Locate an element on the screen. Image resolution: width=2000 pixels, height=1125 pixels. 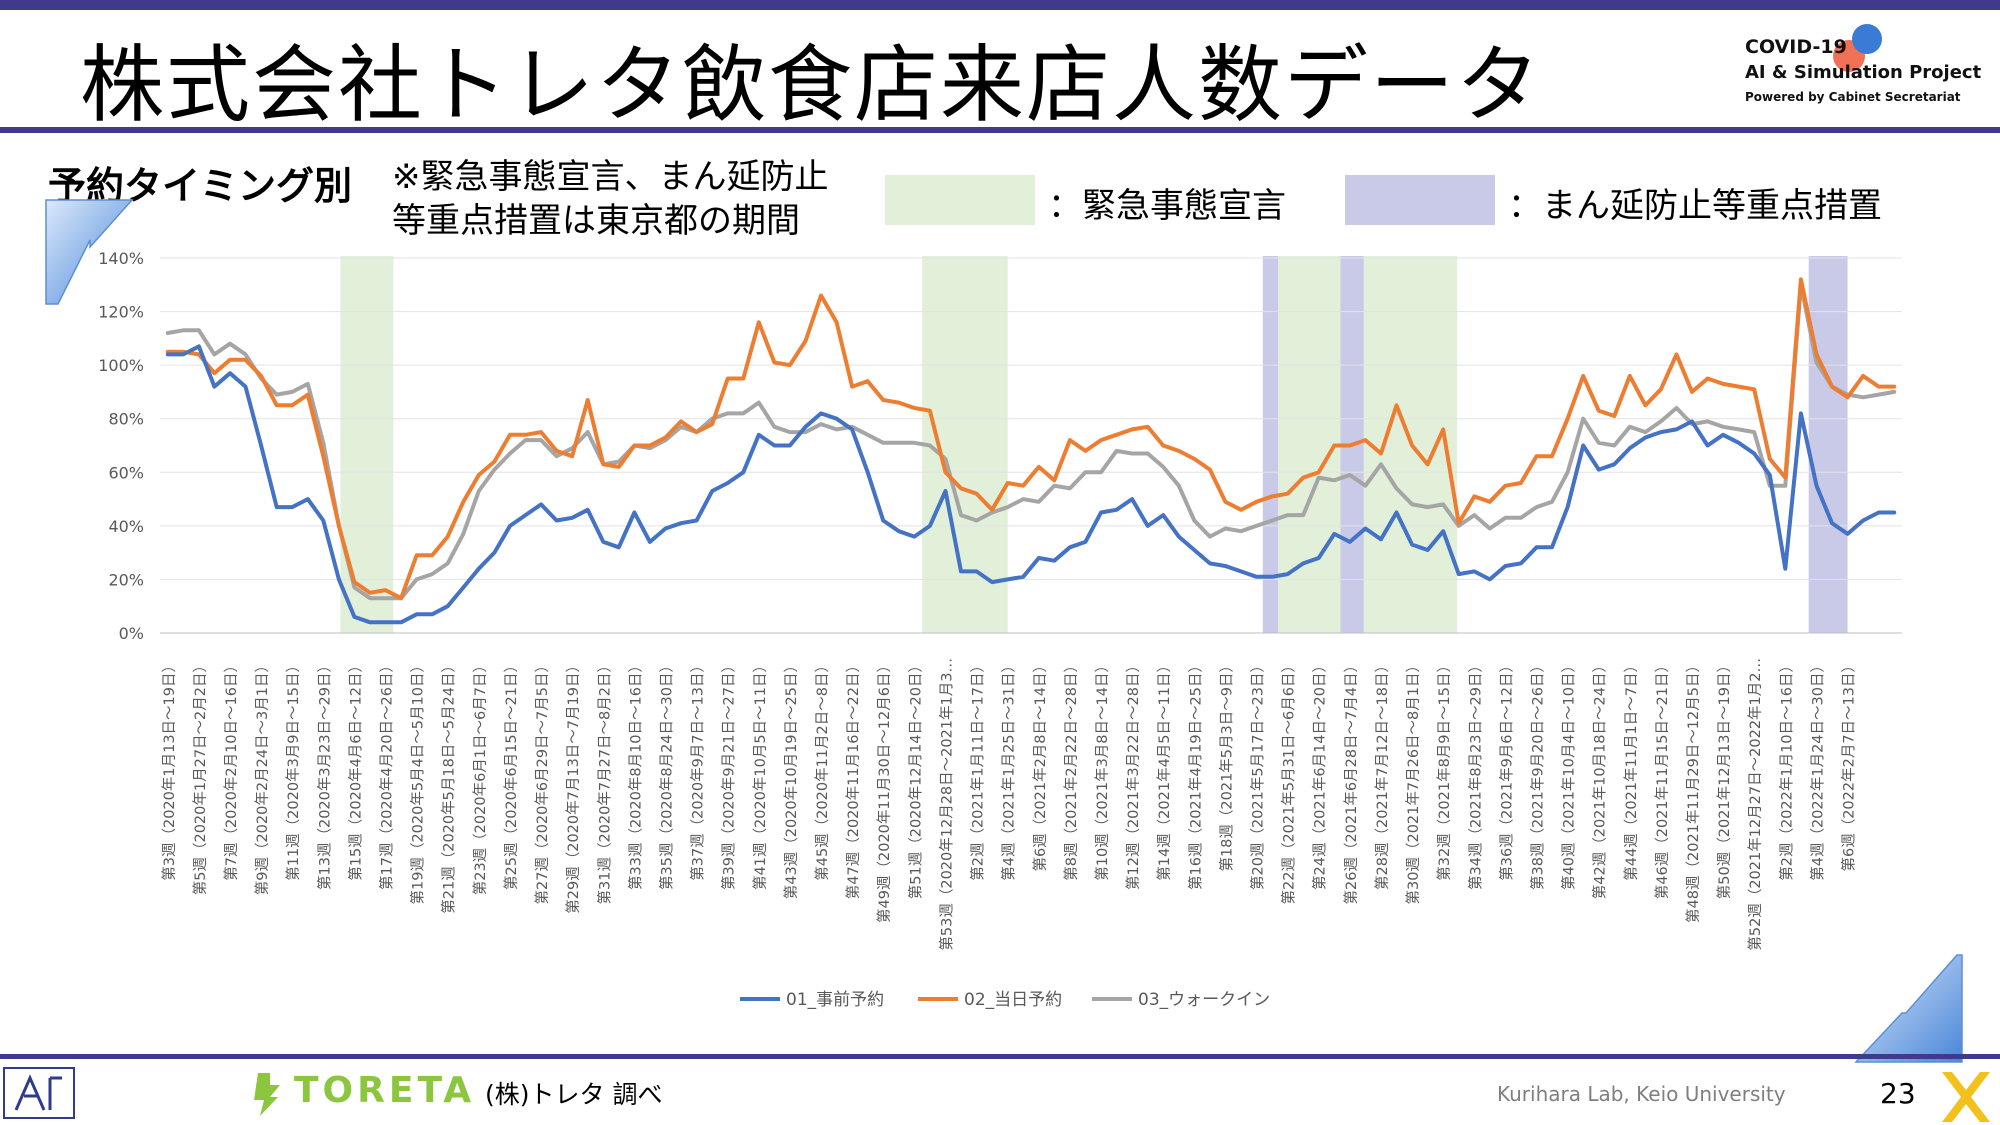
x-tick-label: 第27週（2020年6月29日～7月5日） is located at coordinates (542, 781).